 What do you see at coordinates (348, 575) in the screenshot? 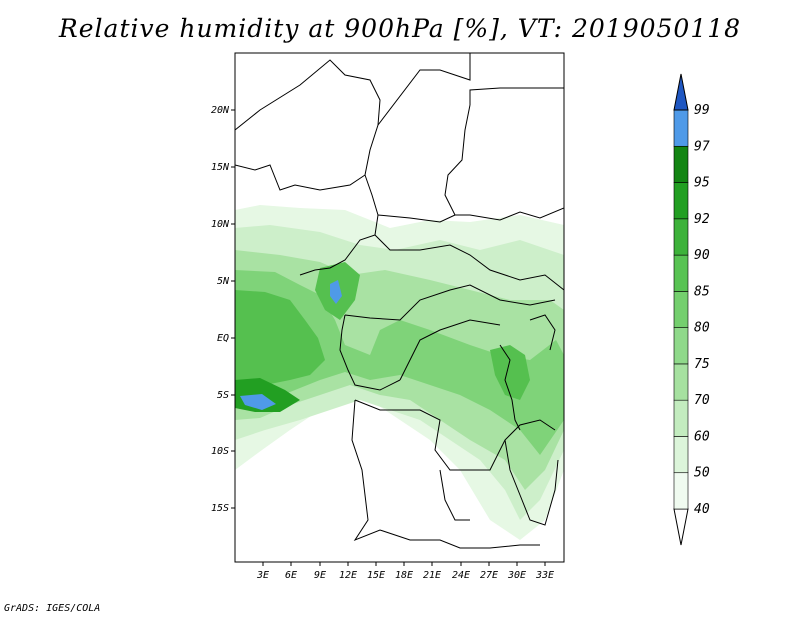
I see `lon-label: 12E` at bounding box center [348, 575].